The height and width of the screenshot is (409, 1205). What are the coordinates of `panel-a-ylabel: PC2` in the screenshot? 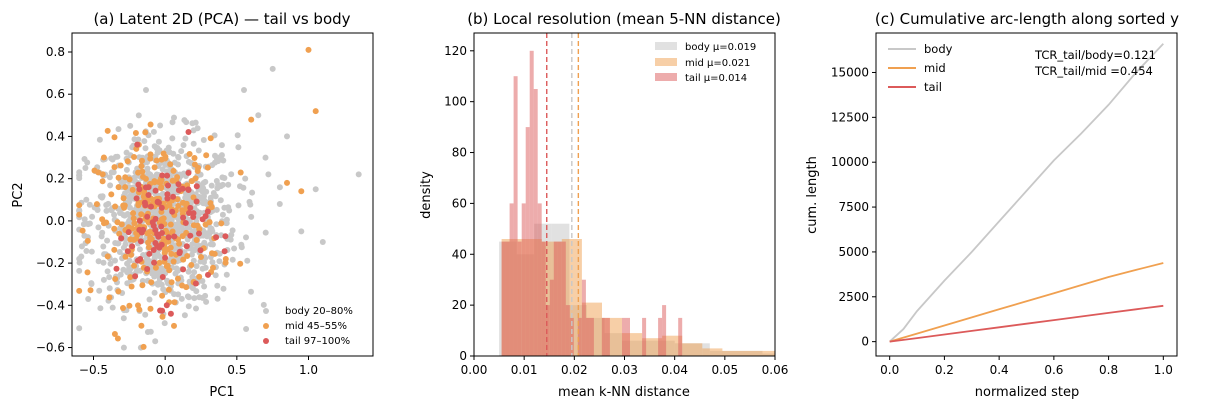 It's located at (18, 194).